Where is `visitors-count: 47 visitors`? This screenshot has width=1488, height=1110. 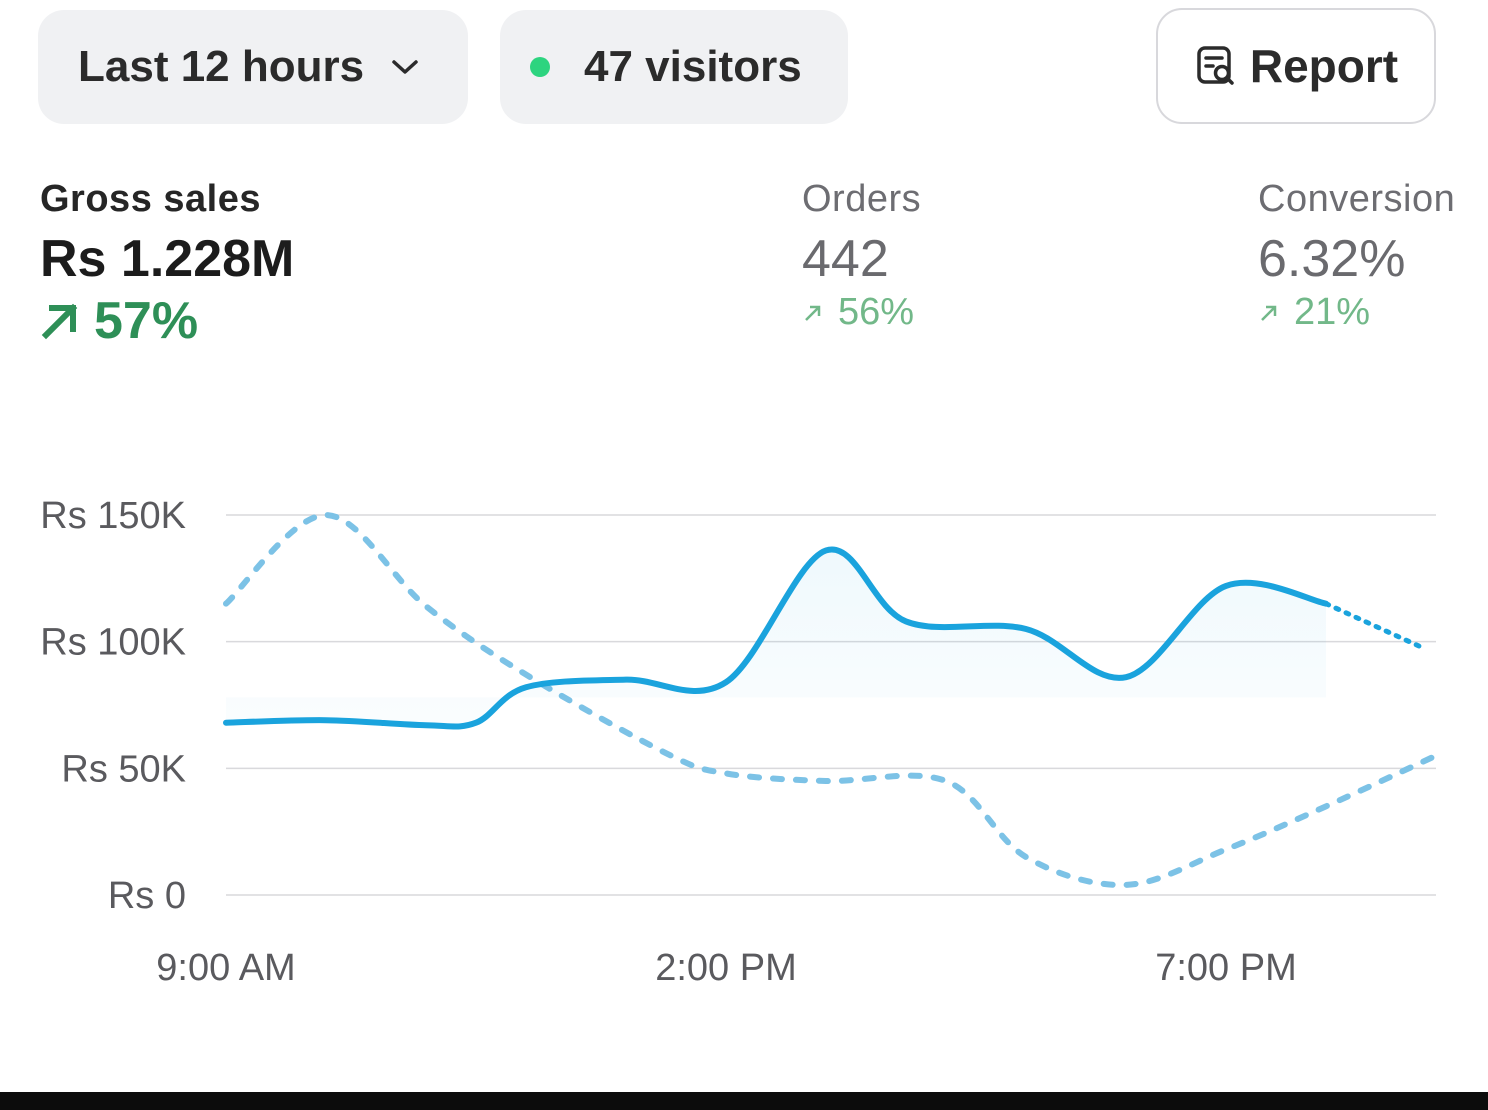 visitors-count: 47 visitors is located at coordinates (693, 66).